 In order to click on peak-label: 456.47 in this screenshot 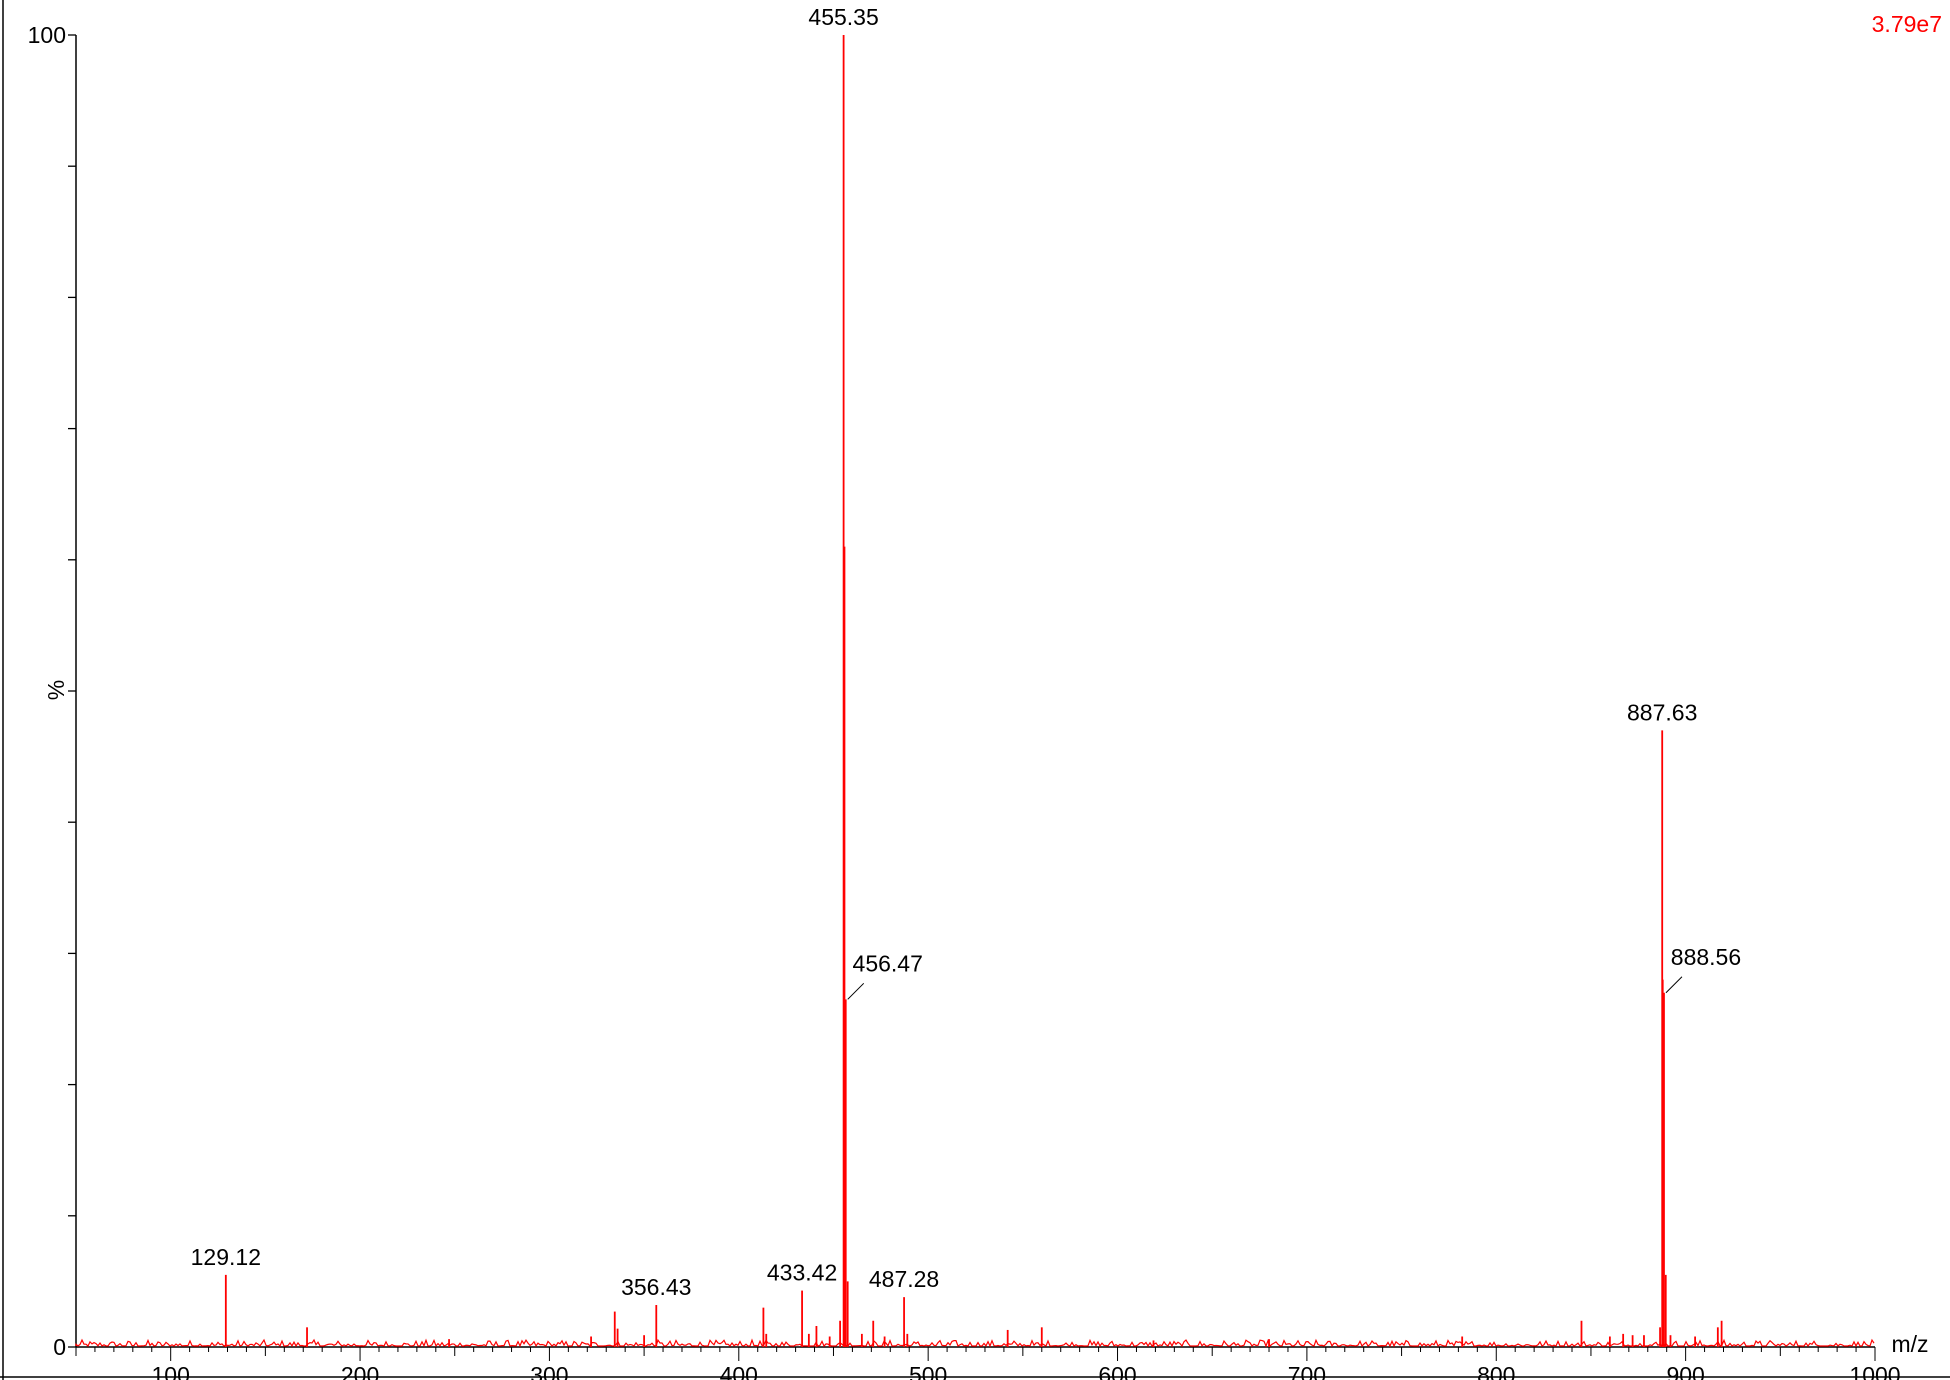, I will do `click(888, 963)`.